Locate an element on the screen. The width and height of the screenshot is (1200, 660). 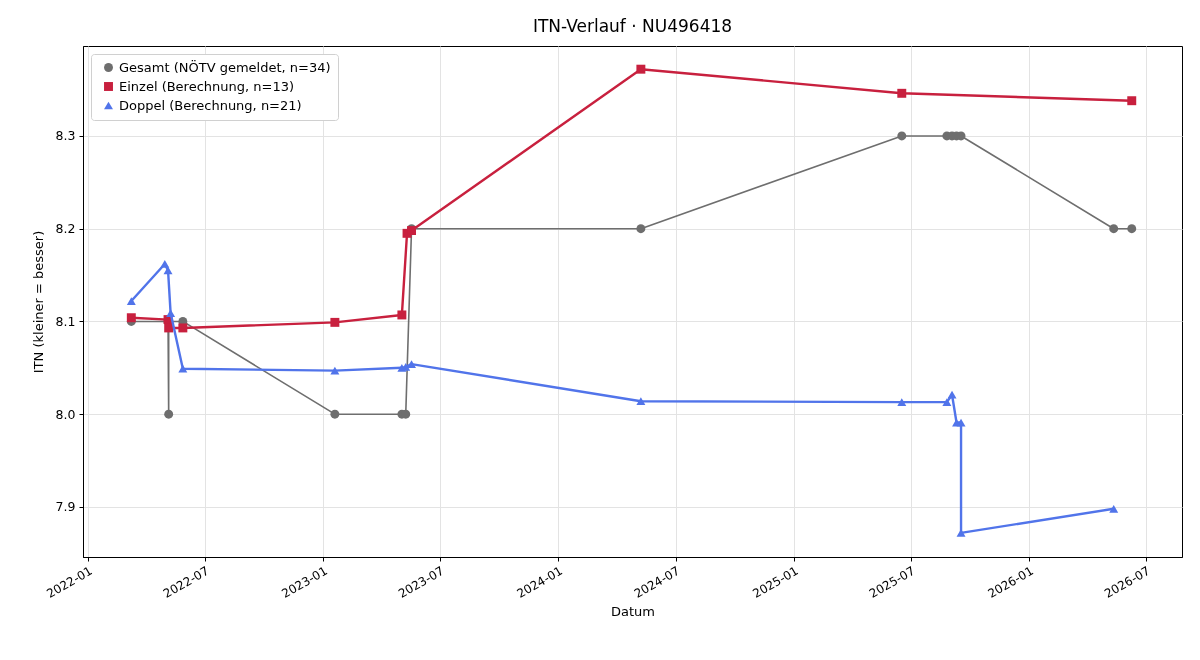
chart-title: ITN-Verlauf · NU496418 is located at coordinates (632, 26).